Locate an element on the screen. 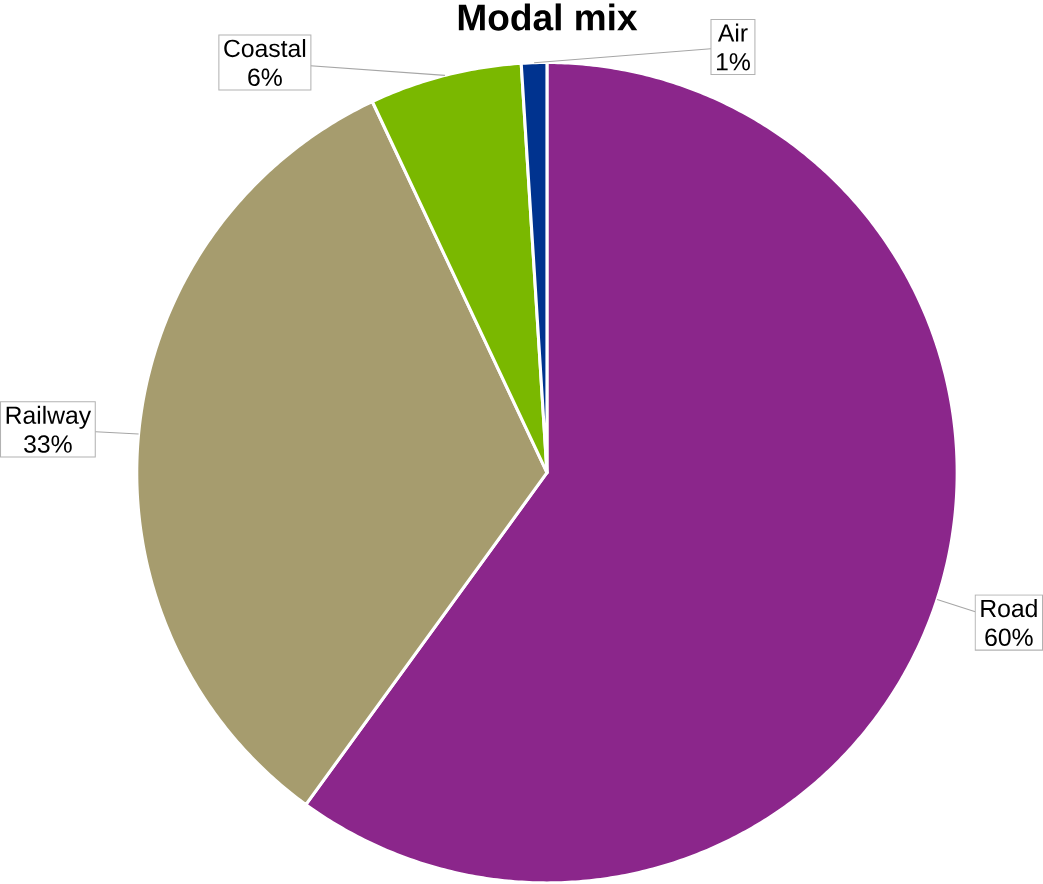 The image size is (1043, 884). data-label: 60% is located at coordinates (1009, 637).